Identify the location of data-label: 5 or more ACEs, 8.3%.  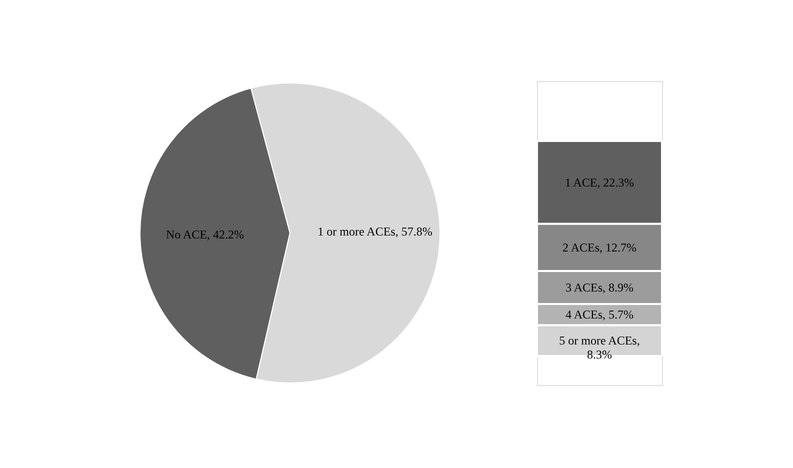
(599, 348).